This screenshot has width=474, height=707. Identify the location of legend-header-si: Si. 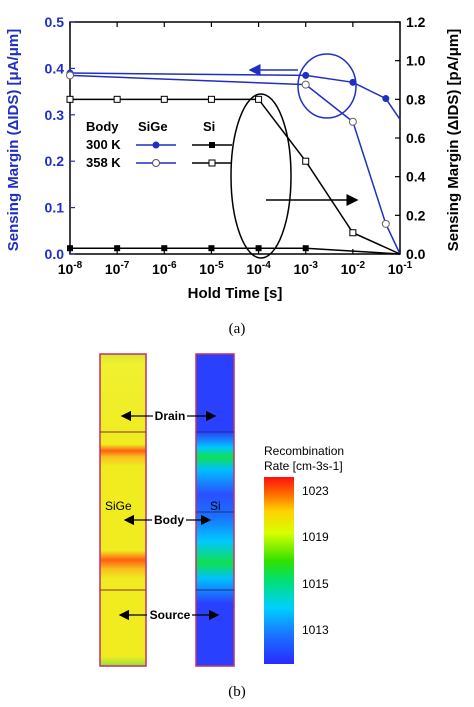
(209, 126).